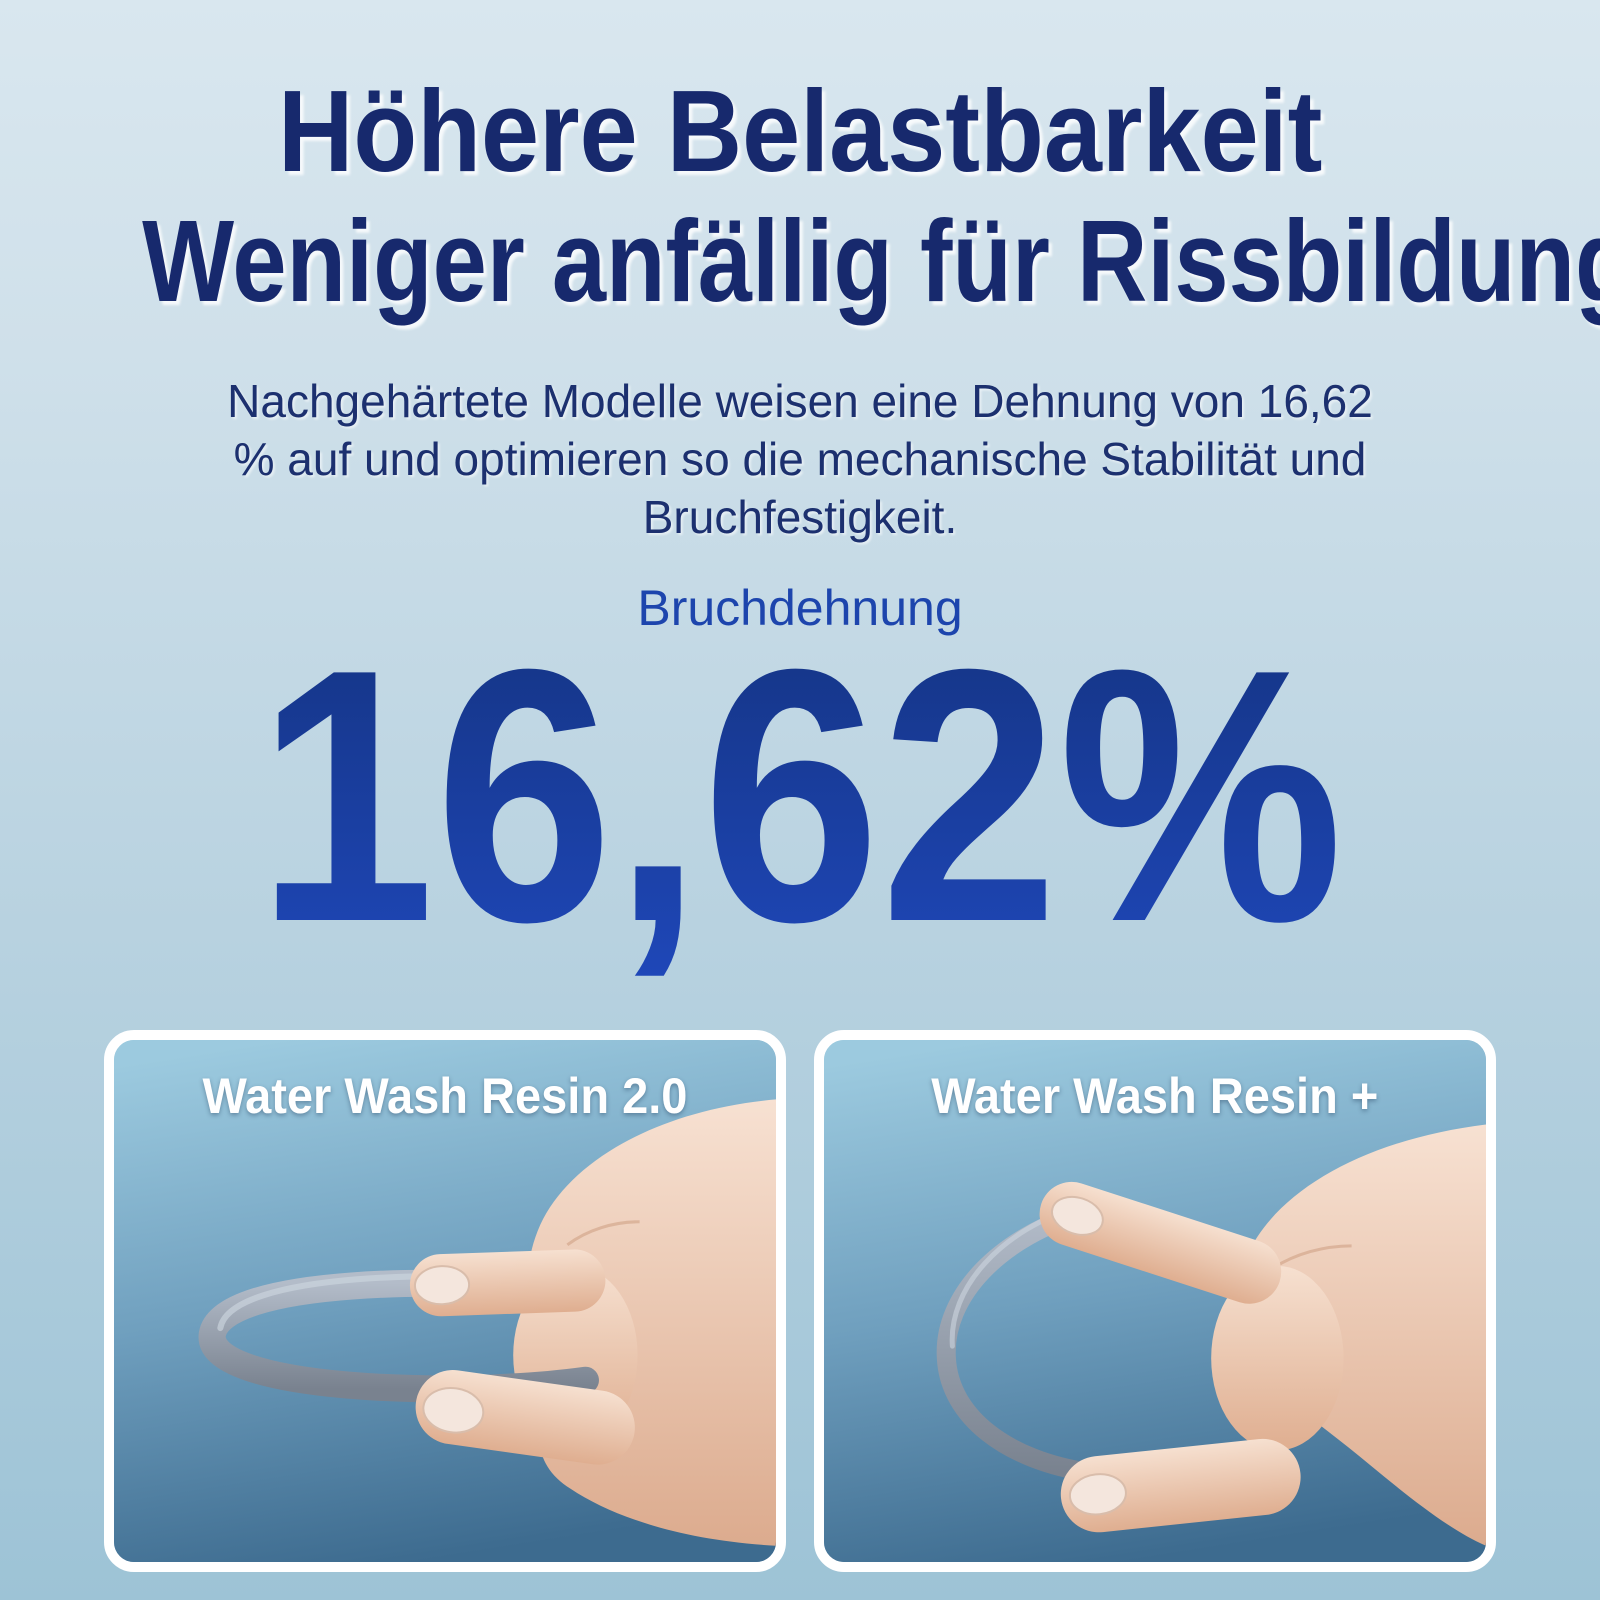 The image size is (1600, 1600). What do you see at coordinates (1018, 1342) in the screenshot?
I see `resin-strip` at bounding box center [1018, 1342].